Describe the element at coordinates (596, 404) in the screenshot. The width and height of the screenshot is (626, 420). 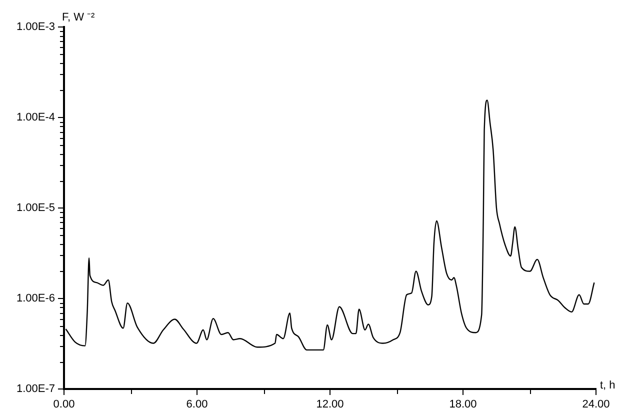
I see `x-tick-label: 24.00` at that location.